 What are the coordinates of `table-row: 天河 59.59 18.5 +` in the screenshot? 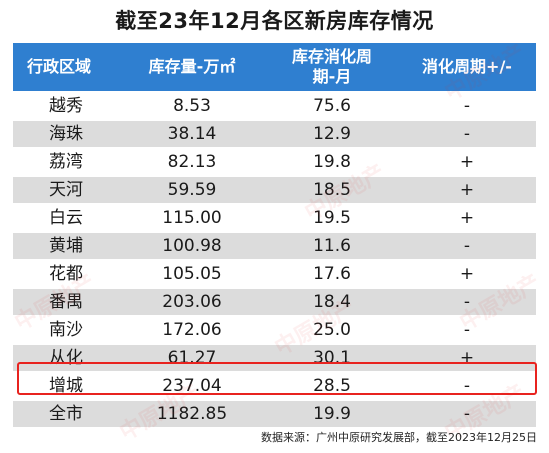 It's located at (274, 190).